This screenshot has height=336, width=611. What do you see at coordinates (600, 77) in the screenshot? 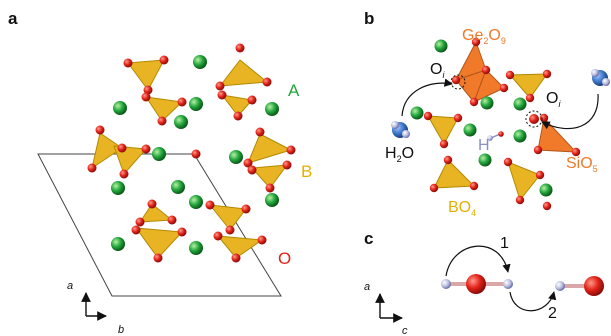
I see `water-molecule-right` at bounding box center [600, 77].